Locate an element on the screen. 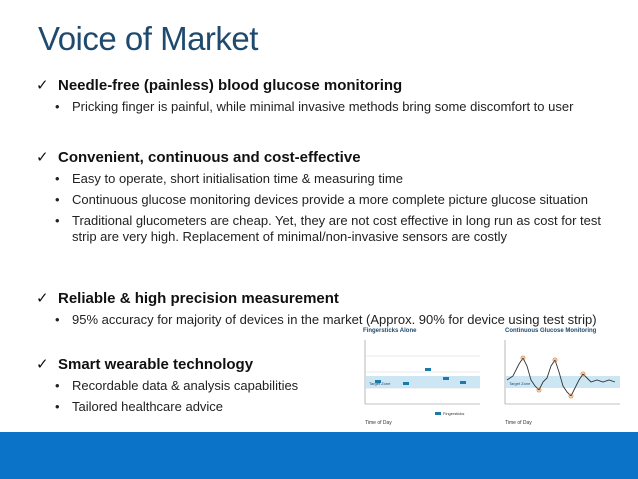 Image resolution: width=638 pixels, height=479 pixels. heading-text: Reliable & high precision measurement is located at coordinates (198, 298).